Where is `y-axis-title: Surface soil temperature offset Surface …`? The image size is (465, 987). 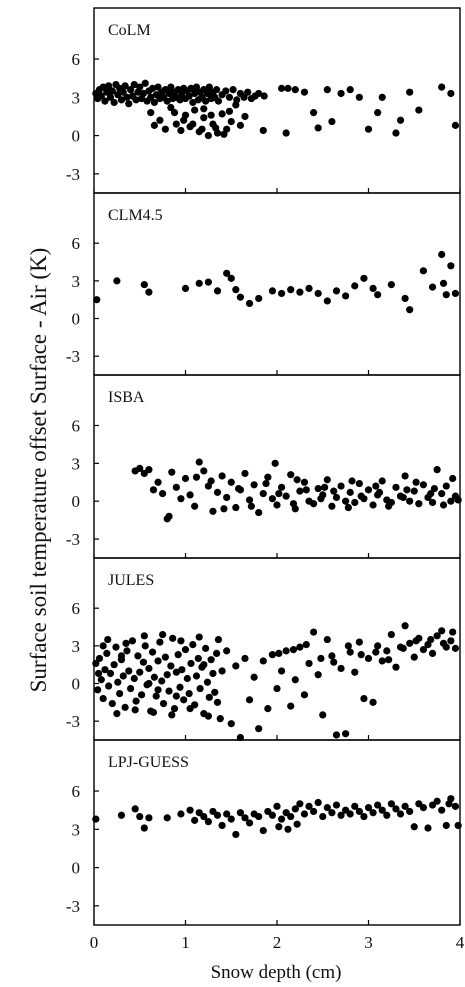 y-axis-title: Surface soil temperature offset Surface … is located at coordinates (38, 470).